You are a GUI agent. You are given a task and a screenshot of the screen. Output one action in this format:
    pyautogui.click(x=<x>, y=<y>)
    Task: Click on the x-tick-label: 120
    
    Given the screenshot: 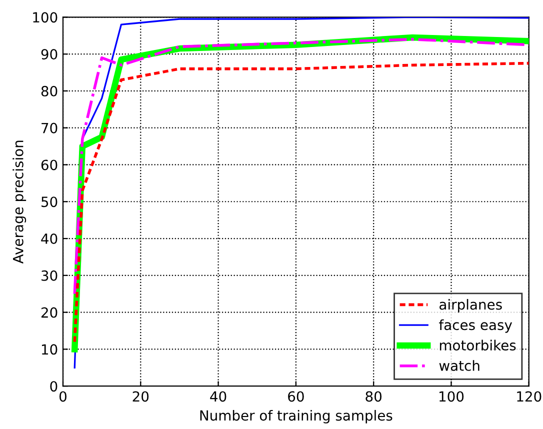 What is the action you would take?
    pyautogui.click(x=529, y=396)
    